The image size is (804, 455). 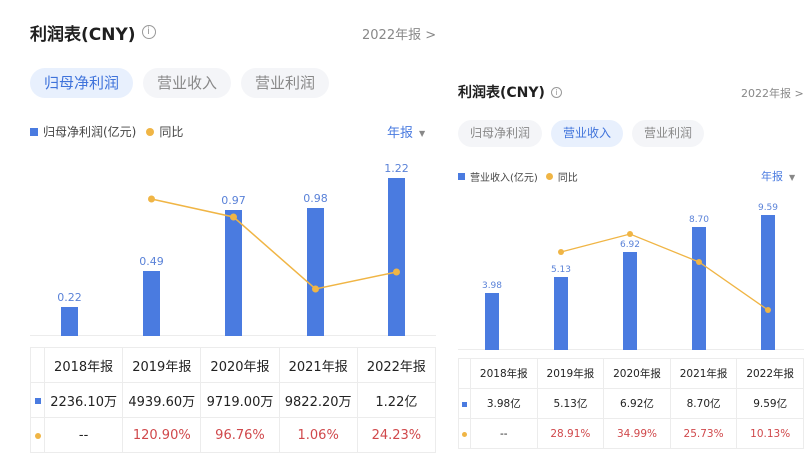 What do you see at coordinates (83, 400) in the screenshot?
I see `table-cell: 2236.10万` at bounding box center [83, 400].